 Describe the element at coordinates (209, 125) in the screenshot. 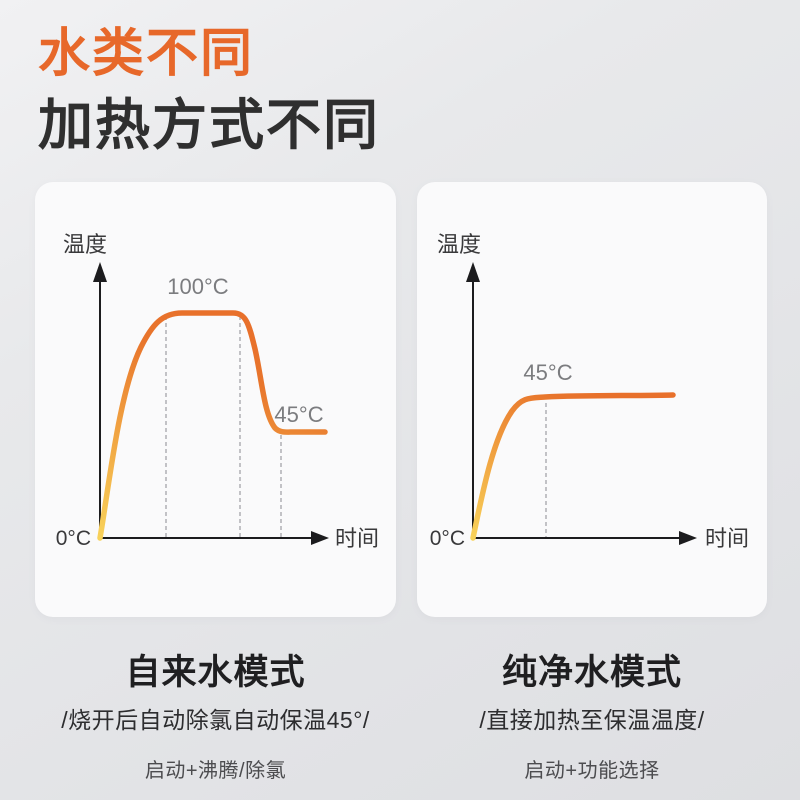

I see `page-title-line-2: 加热方式不同` at that location.